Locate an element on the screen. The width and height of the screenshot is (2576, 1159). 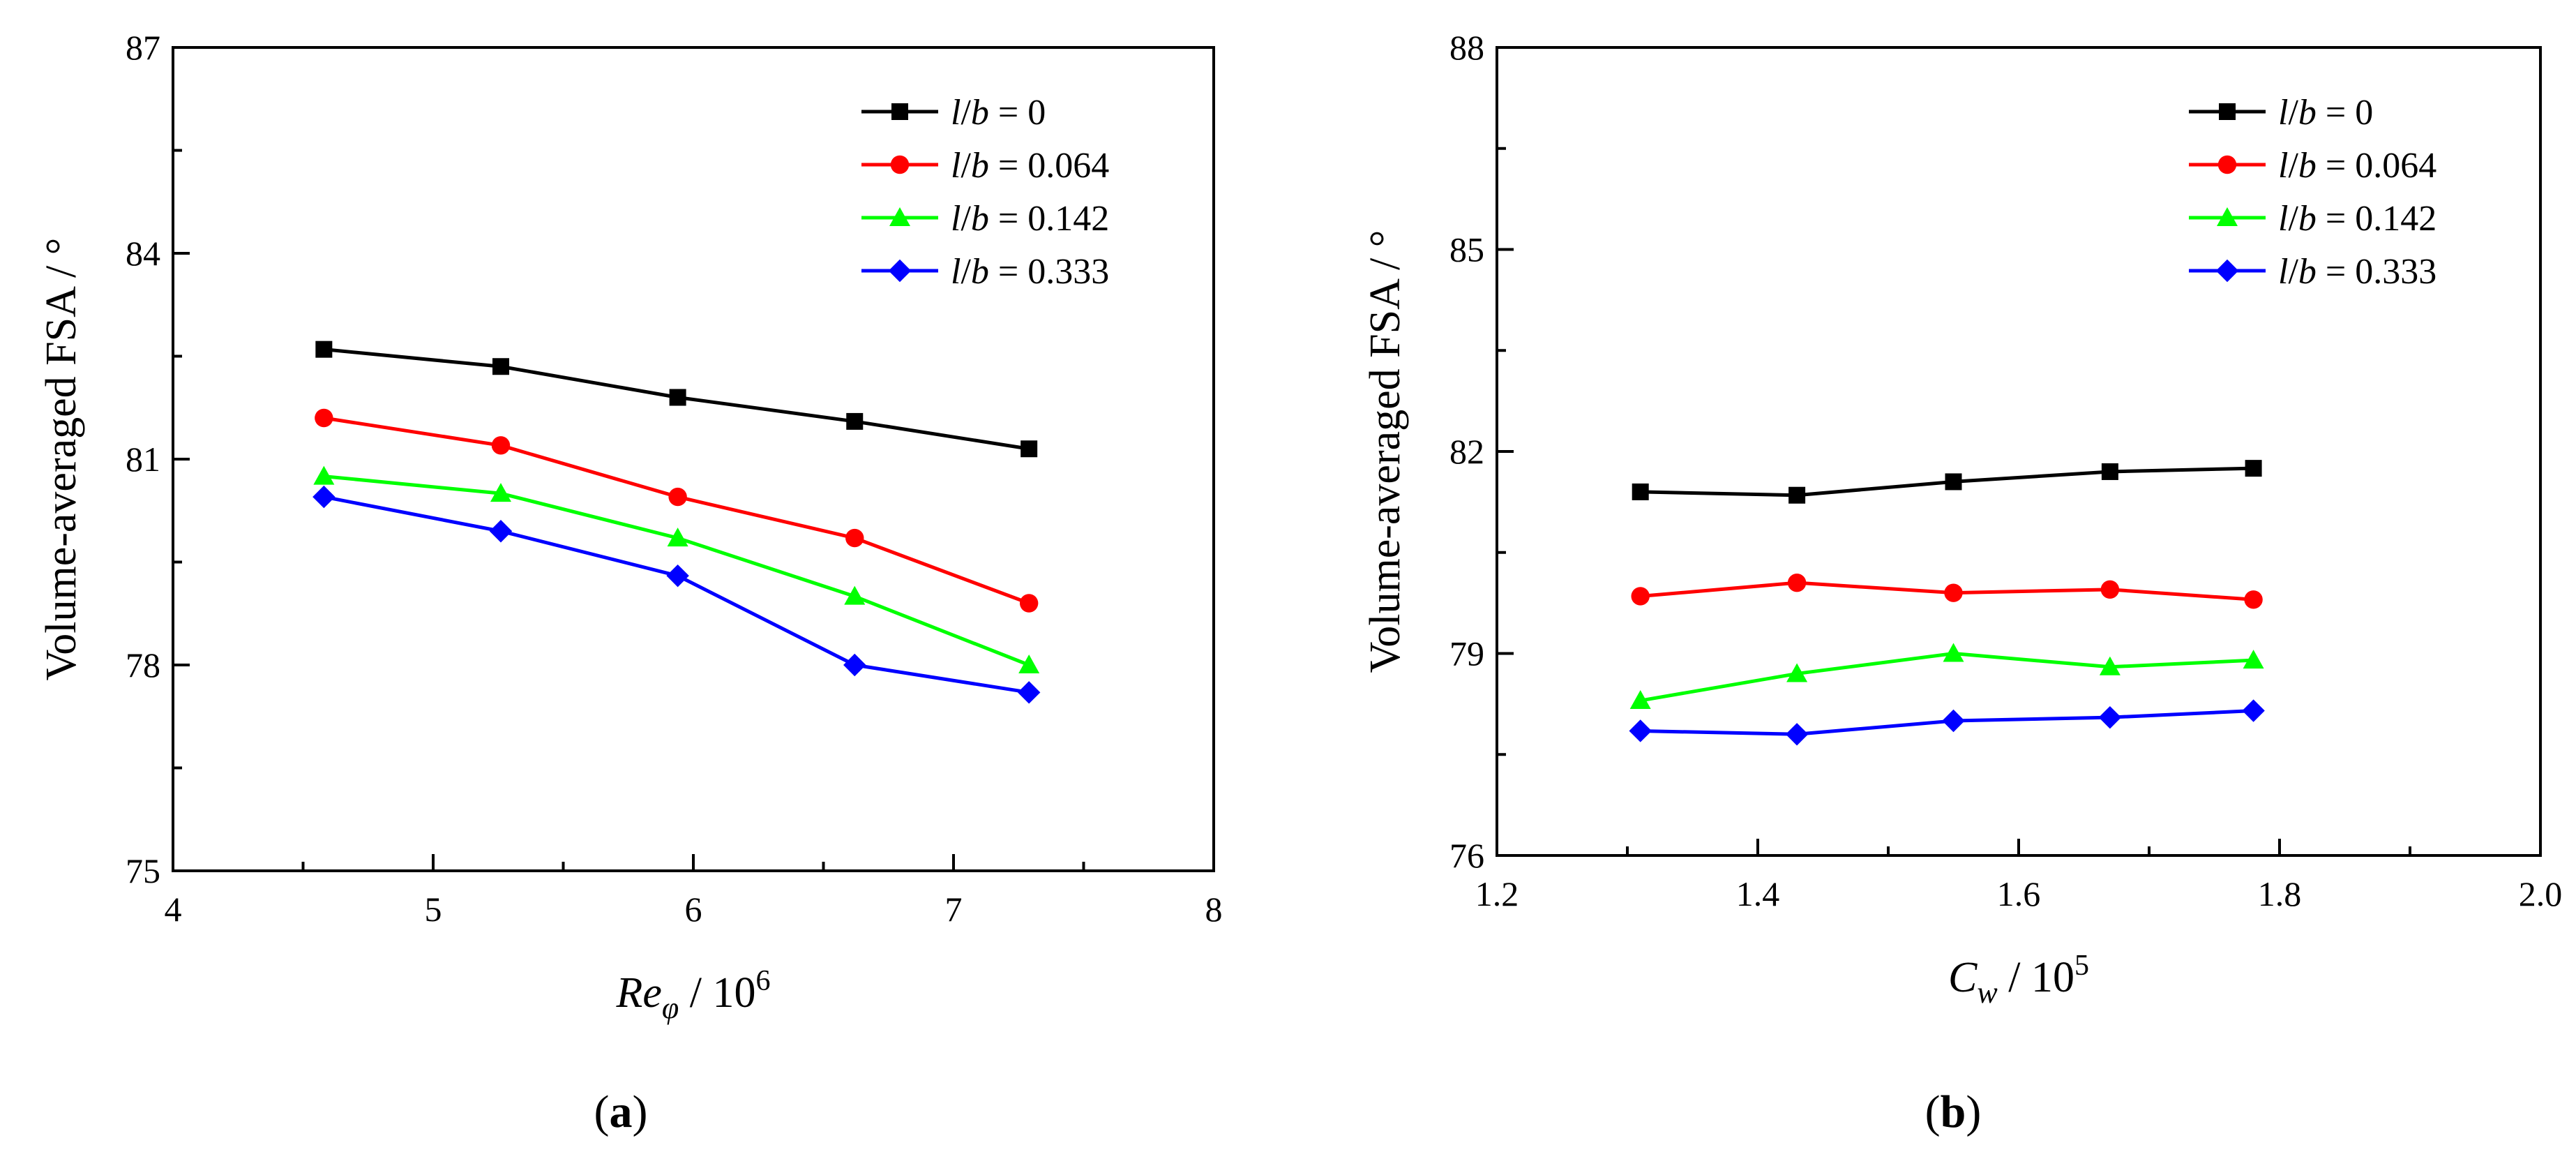
y-tick-label: 82 is located at coordinates (1466, 451).